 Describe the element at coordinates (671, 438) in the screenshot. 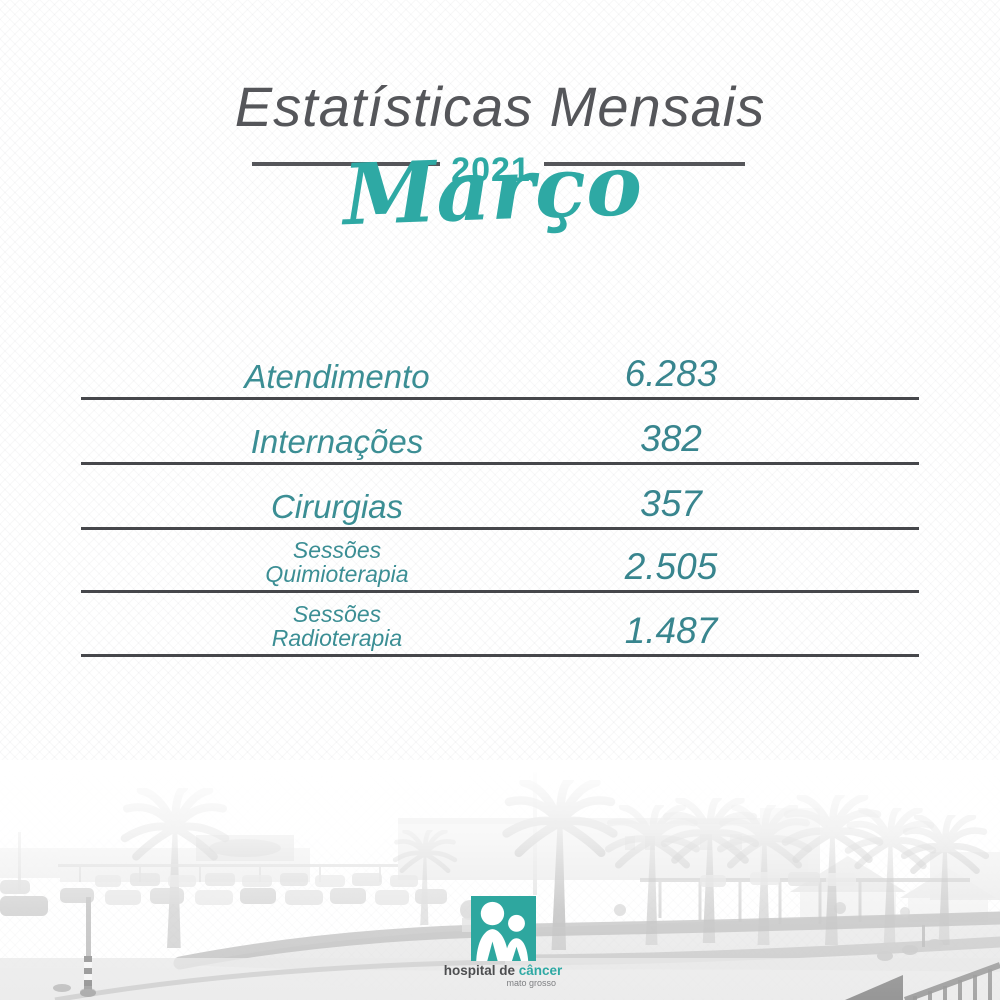

I see `stat-value: 382` at that location.